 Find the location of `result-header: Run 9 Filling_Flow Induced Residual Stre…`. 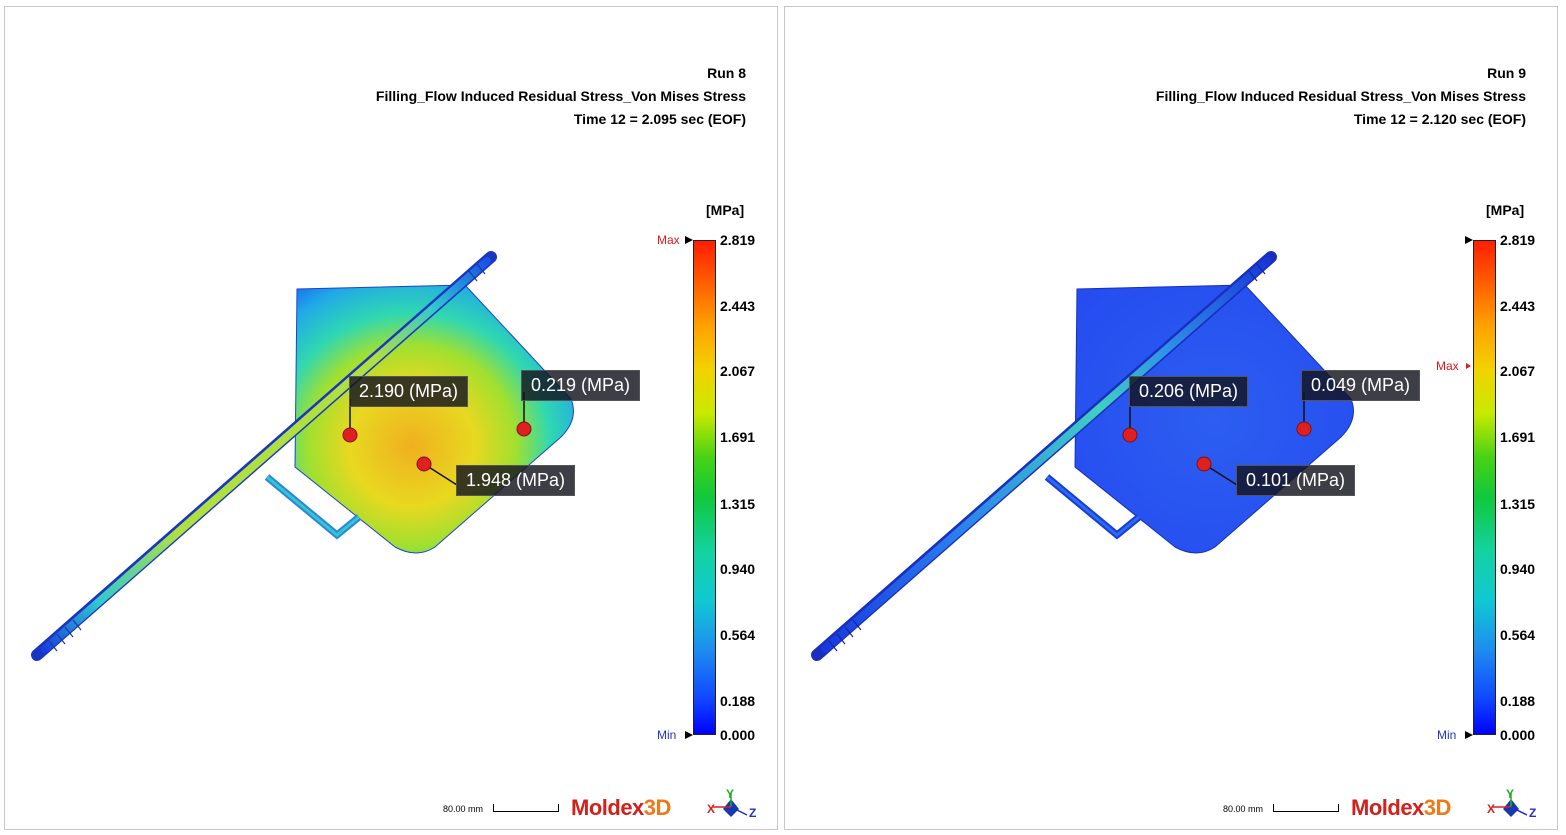

result-header: Run 9 Filling_Flow Induced Residual Stre… is located at coordinates (1341, 96).